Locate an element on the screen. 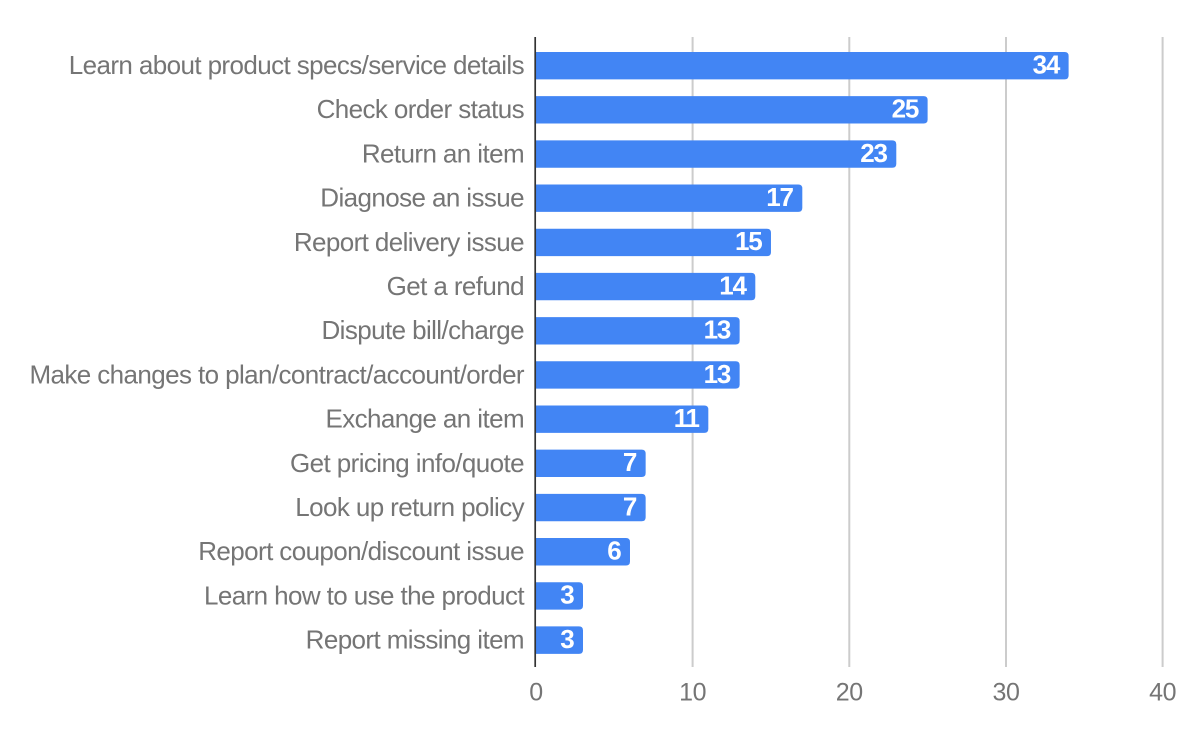 The height and width of the screenshot is (742, 1200). svg-text: 20 is located at coordinates (849, 693).